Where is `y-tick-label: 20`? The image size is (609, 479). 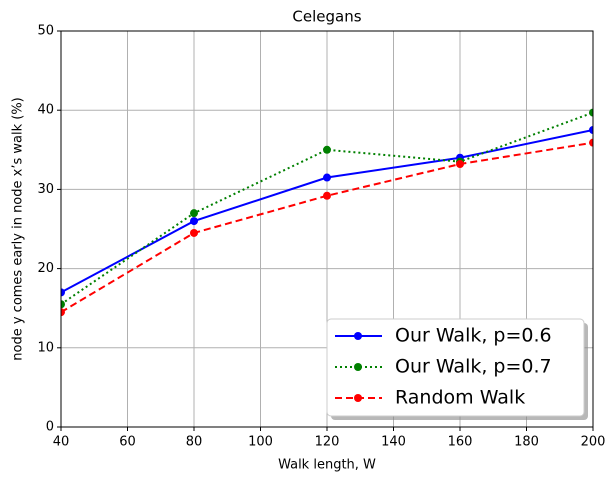
y-tick-label: 20 is located at coordinates (45, 268).